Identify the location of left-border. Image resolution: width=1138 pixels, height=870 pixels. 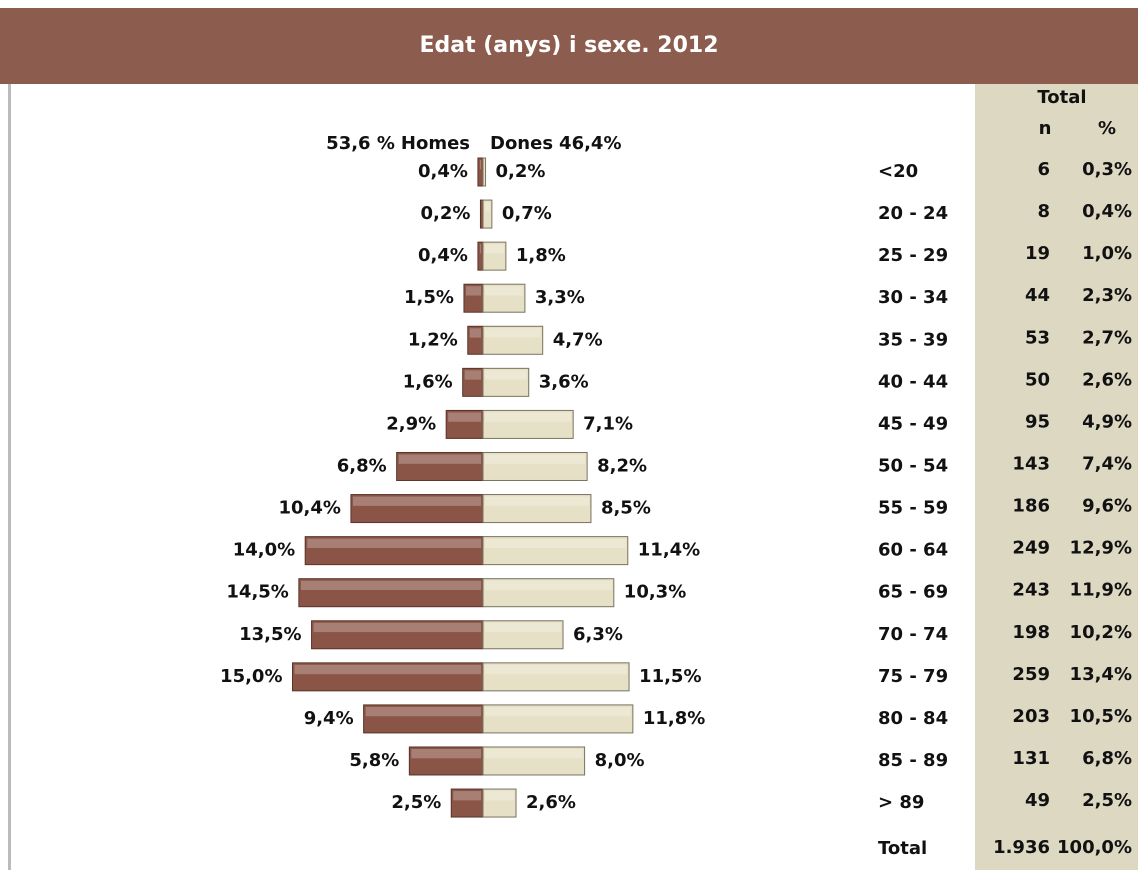
(9, 477).